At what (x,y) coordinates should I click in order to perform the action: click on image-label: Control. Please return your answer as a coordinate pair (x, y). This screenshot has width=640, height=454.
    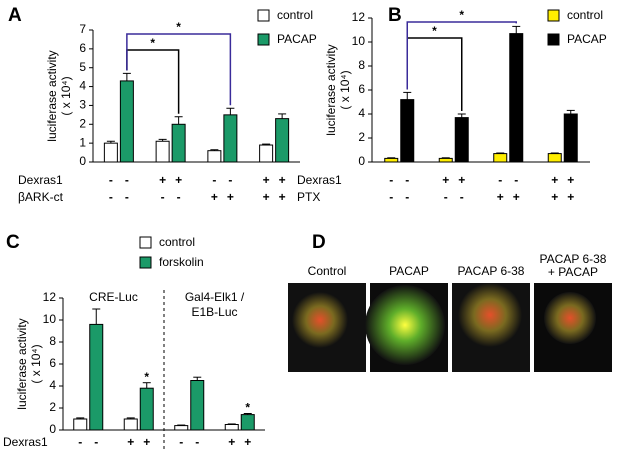
    Looking at the image, I should click on (327, 271).